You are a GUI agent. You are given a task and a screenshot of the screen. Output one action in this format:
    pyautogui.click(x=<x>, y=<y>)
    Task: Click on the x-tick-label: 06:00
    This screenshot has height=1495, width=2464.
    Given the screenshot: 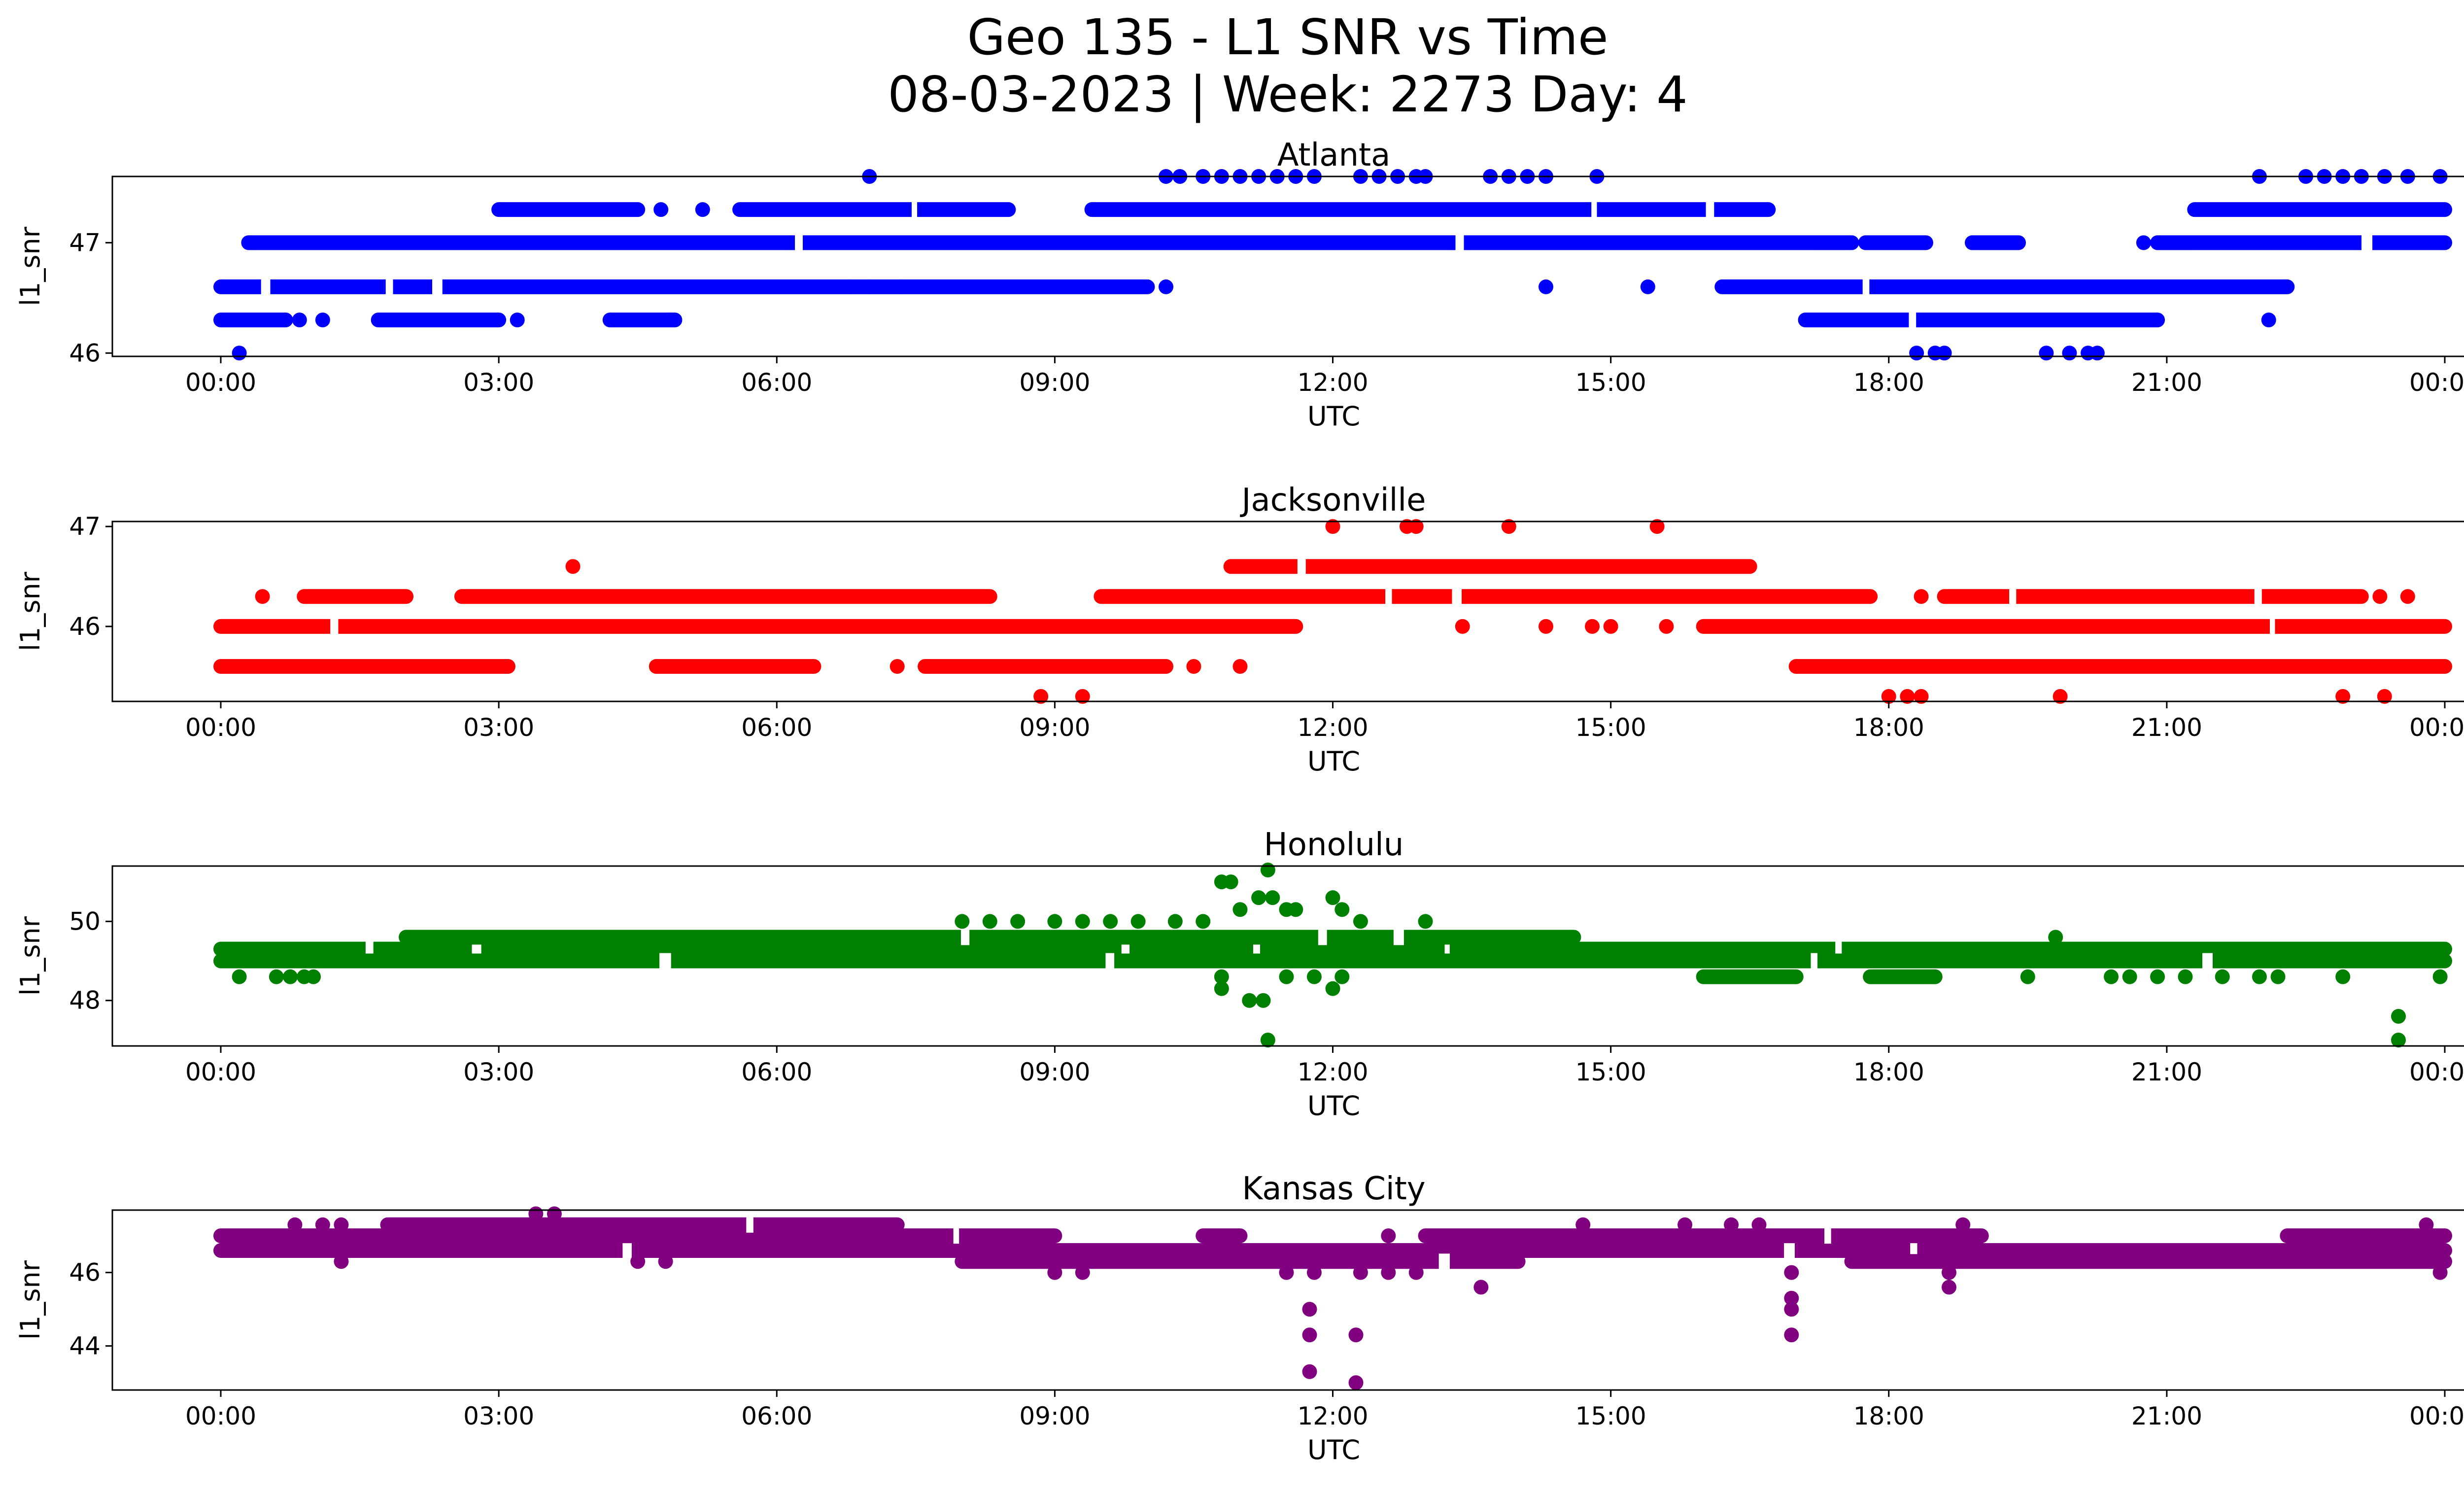 What is the action you would take?
    pyautogui.click(x=776, y=382)
    